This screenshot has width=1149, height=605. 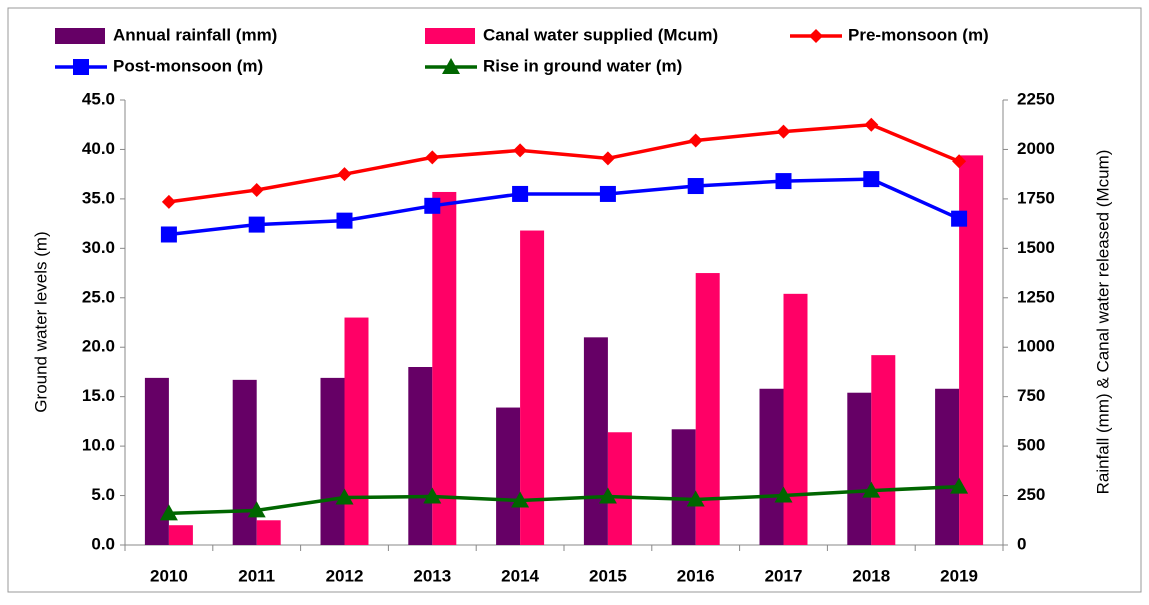 I want to click on y2-tick-label: 750, so click(x=1031, y=395).